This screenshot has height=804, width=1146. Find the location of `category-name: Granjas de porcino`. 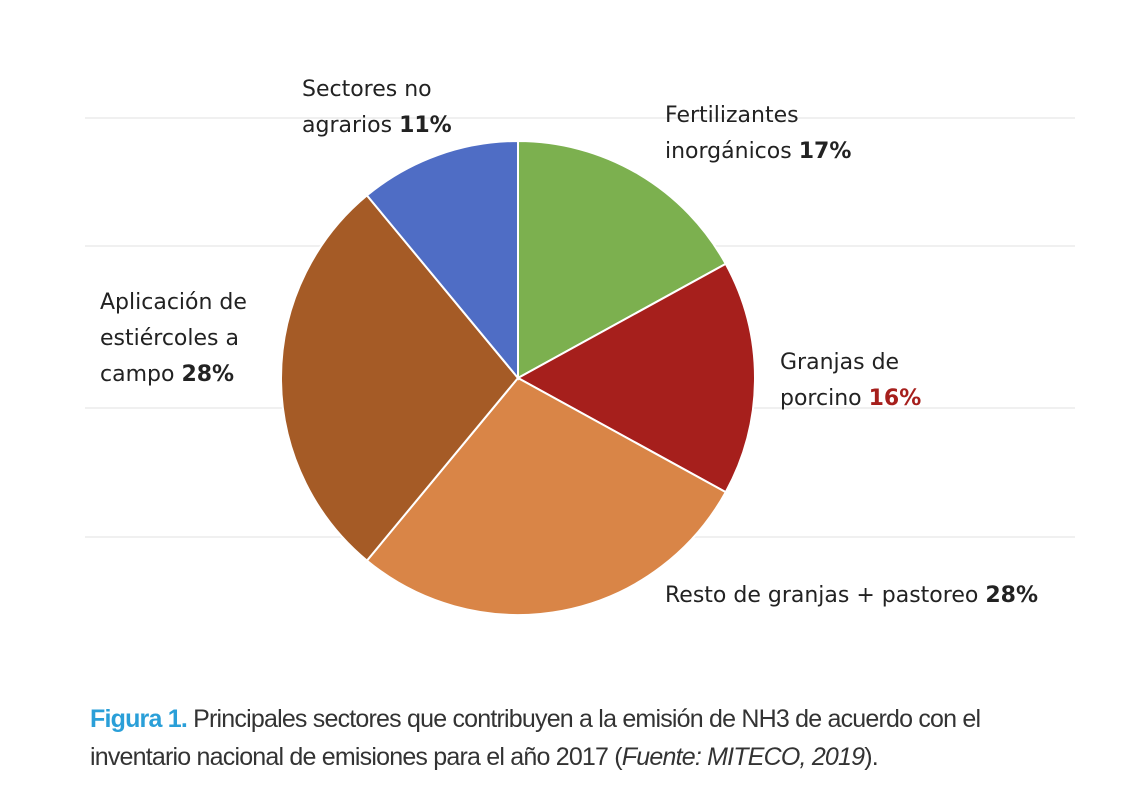

category-name: Granjas de porcino is located at coordinates (840, 380).